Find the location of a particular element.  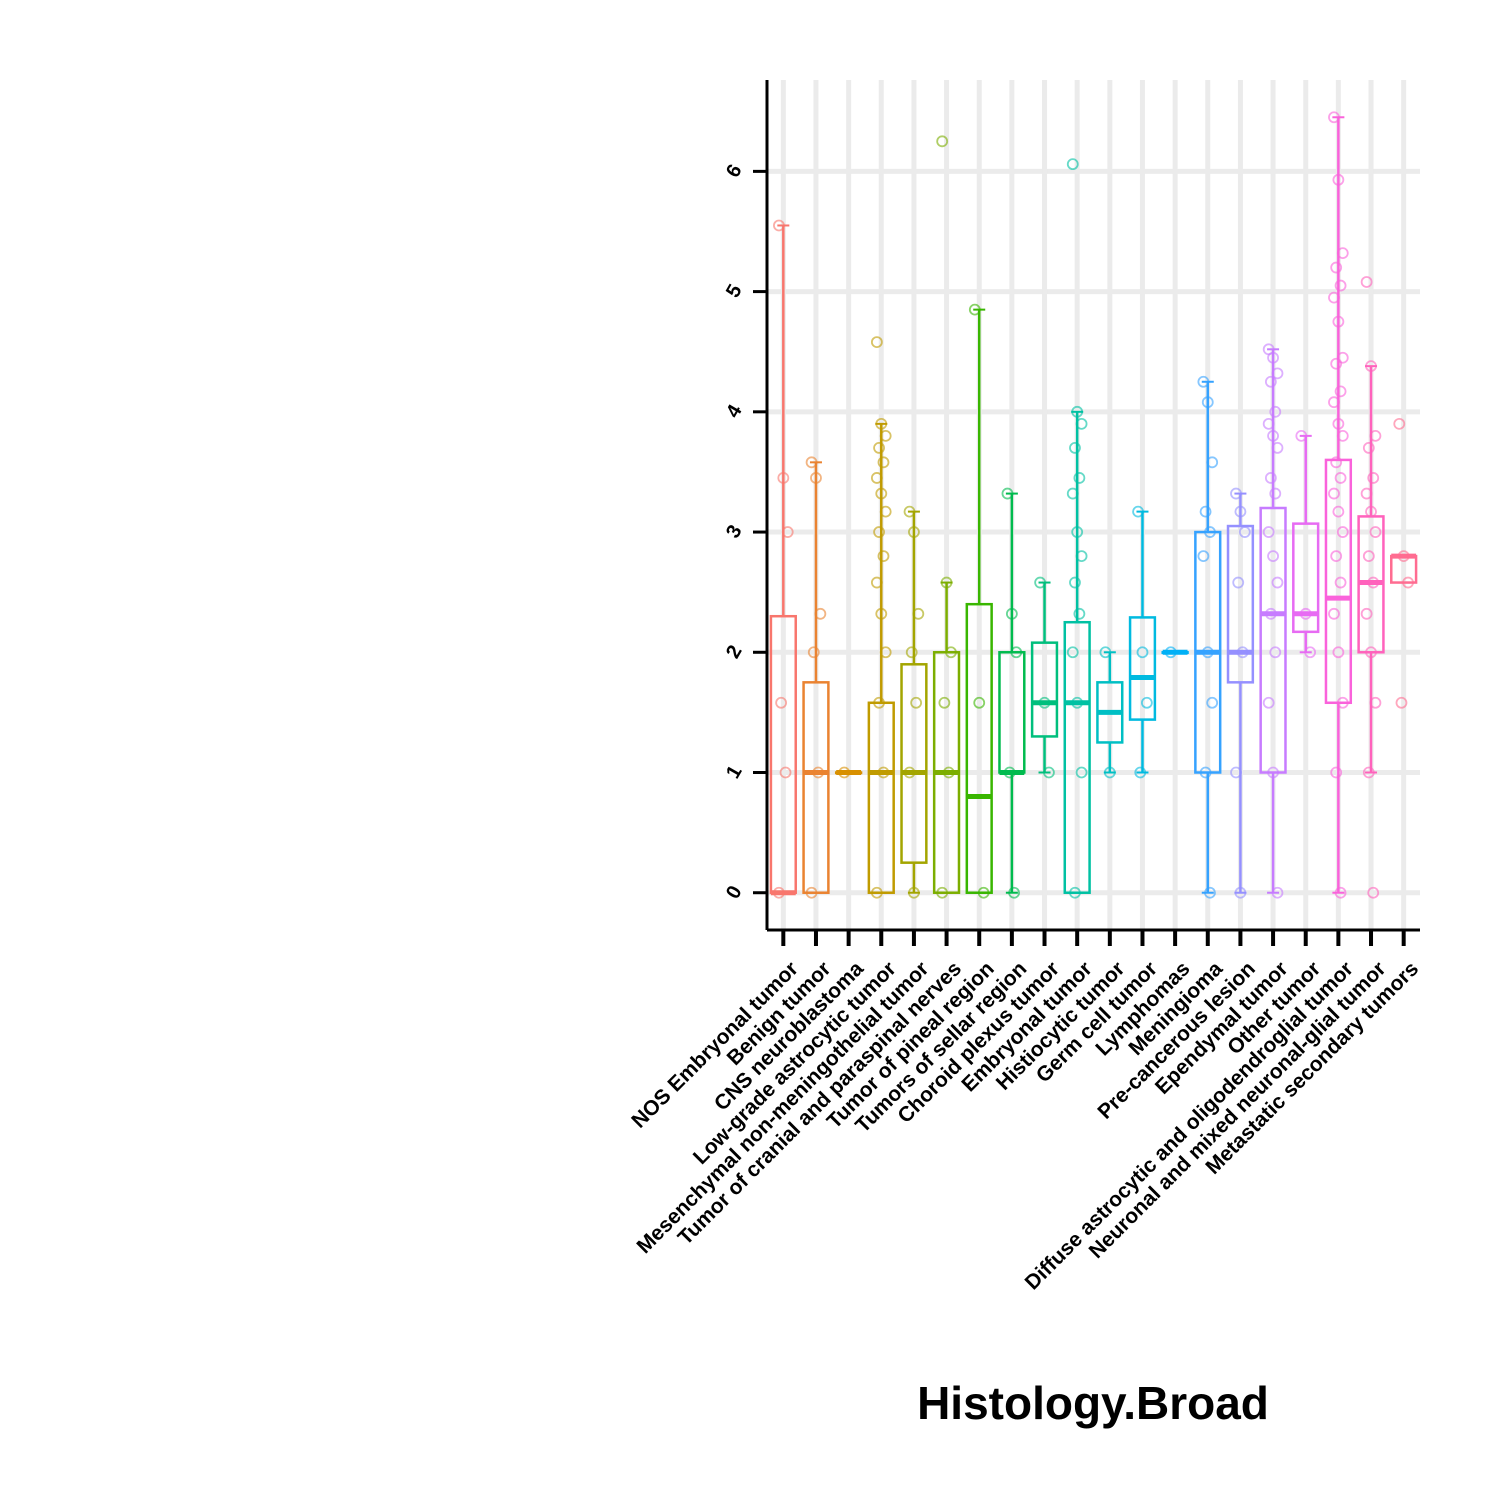

y-tick-label: 6 is located at coordinates (734, 171).